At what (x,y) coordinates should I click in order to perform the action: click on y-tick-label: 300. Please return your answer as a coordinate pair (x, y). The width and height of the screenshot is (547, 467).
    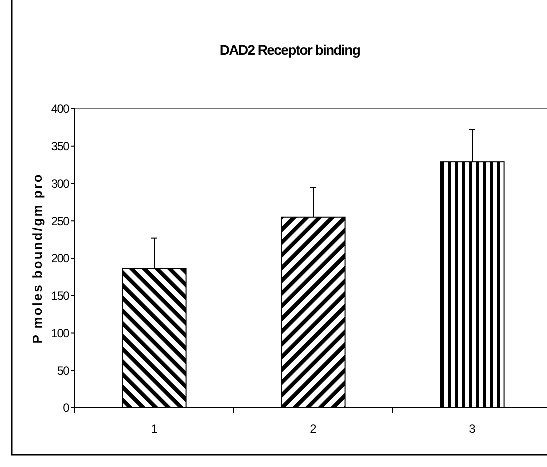
    Looking at the image, I should click on (60, 183).